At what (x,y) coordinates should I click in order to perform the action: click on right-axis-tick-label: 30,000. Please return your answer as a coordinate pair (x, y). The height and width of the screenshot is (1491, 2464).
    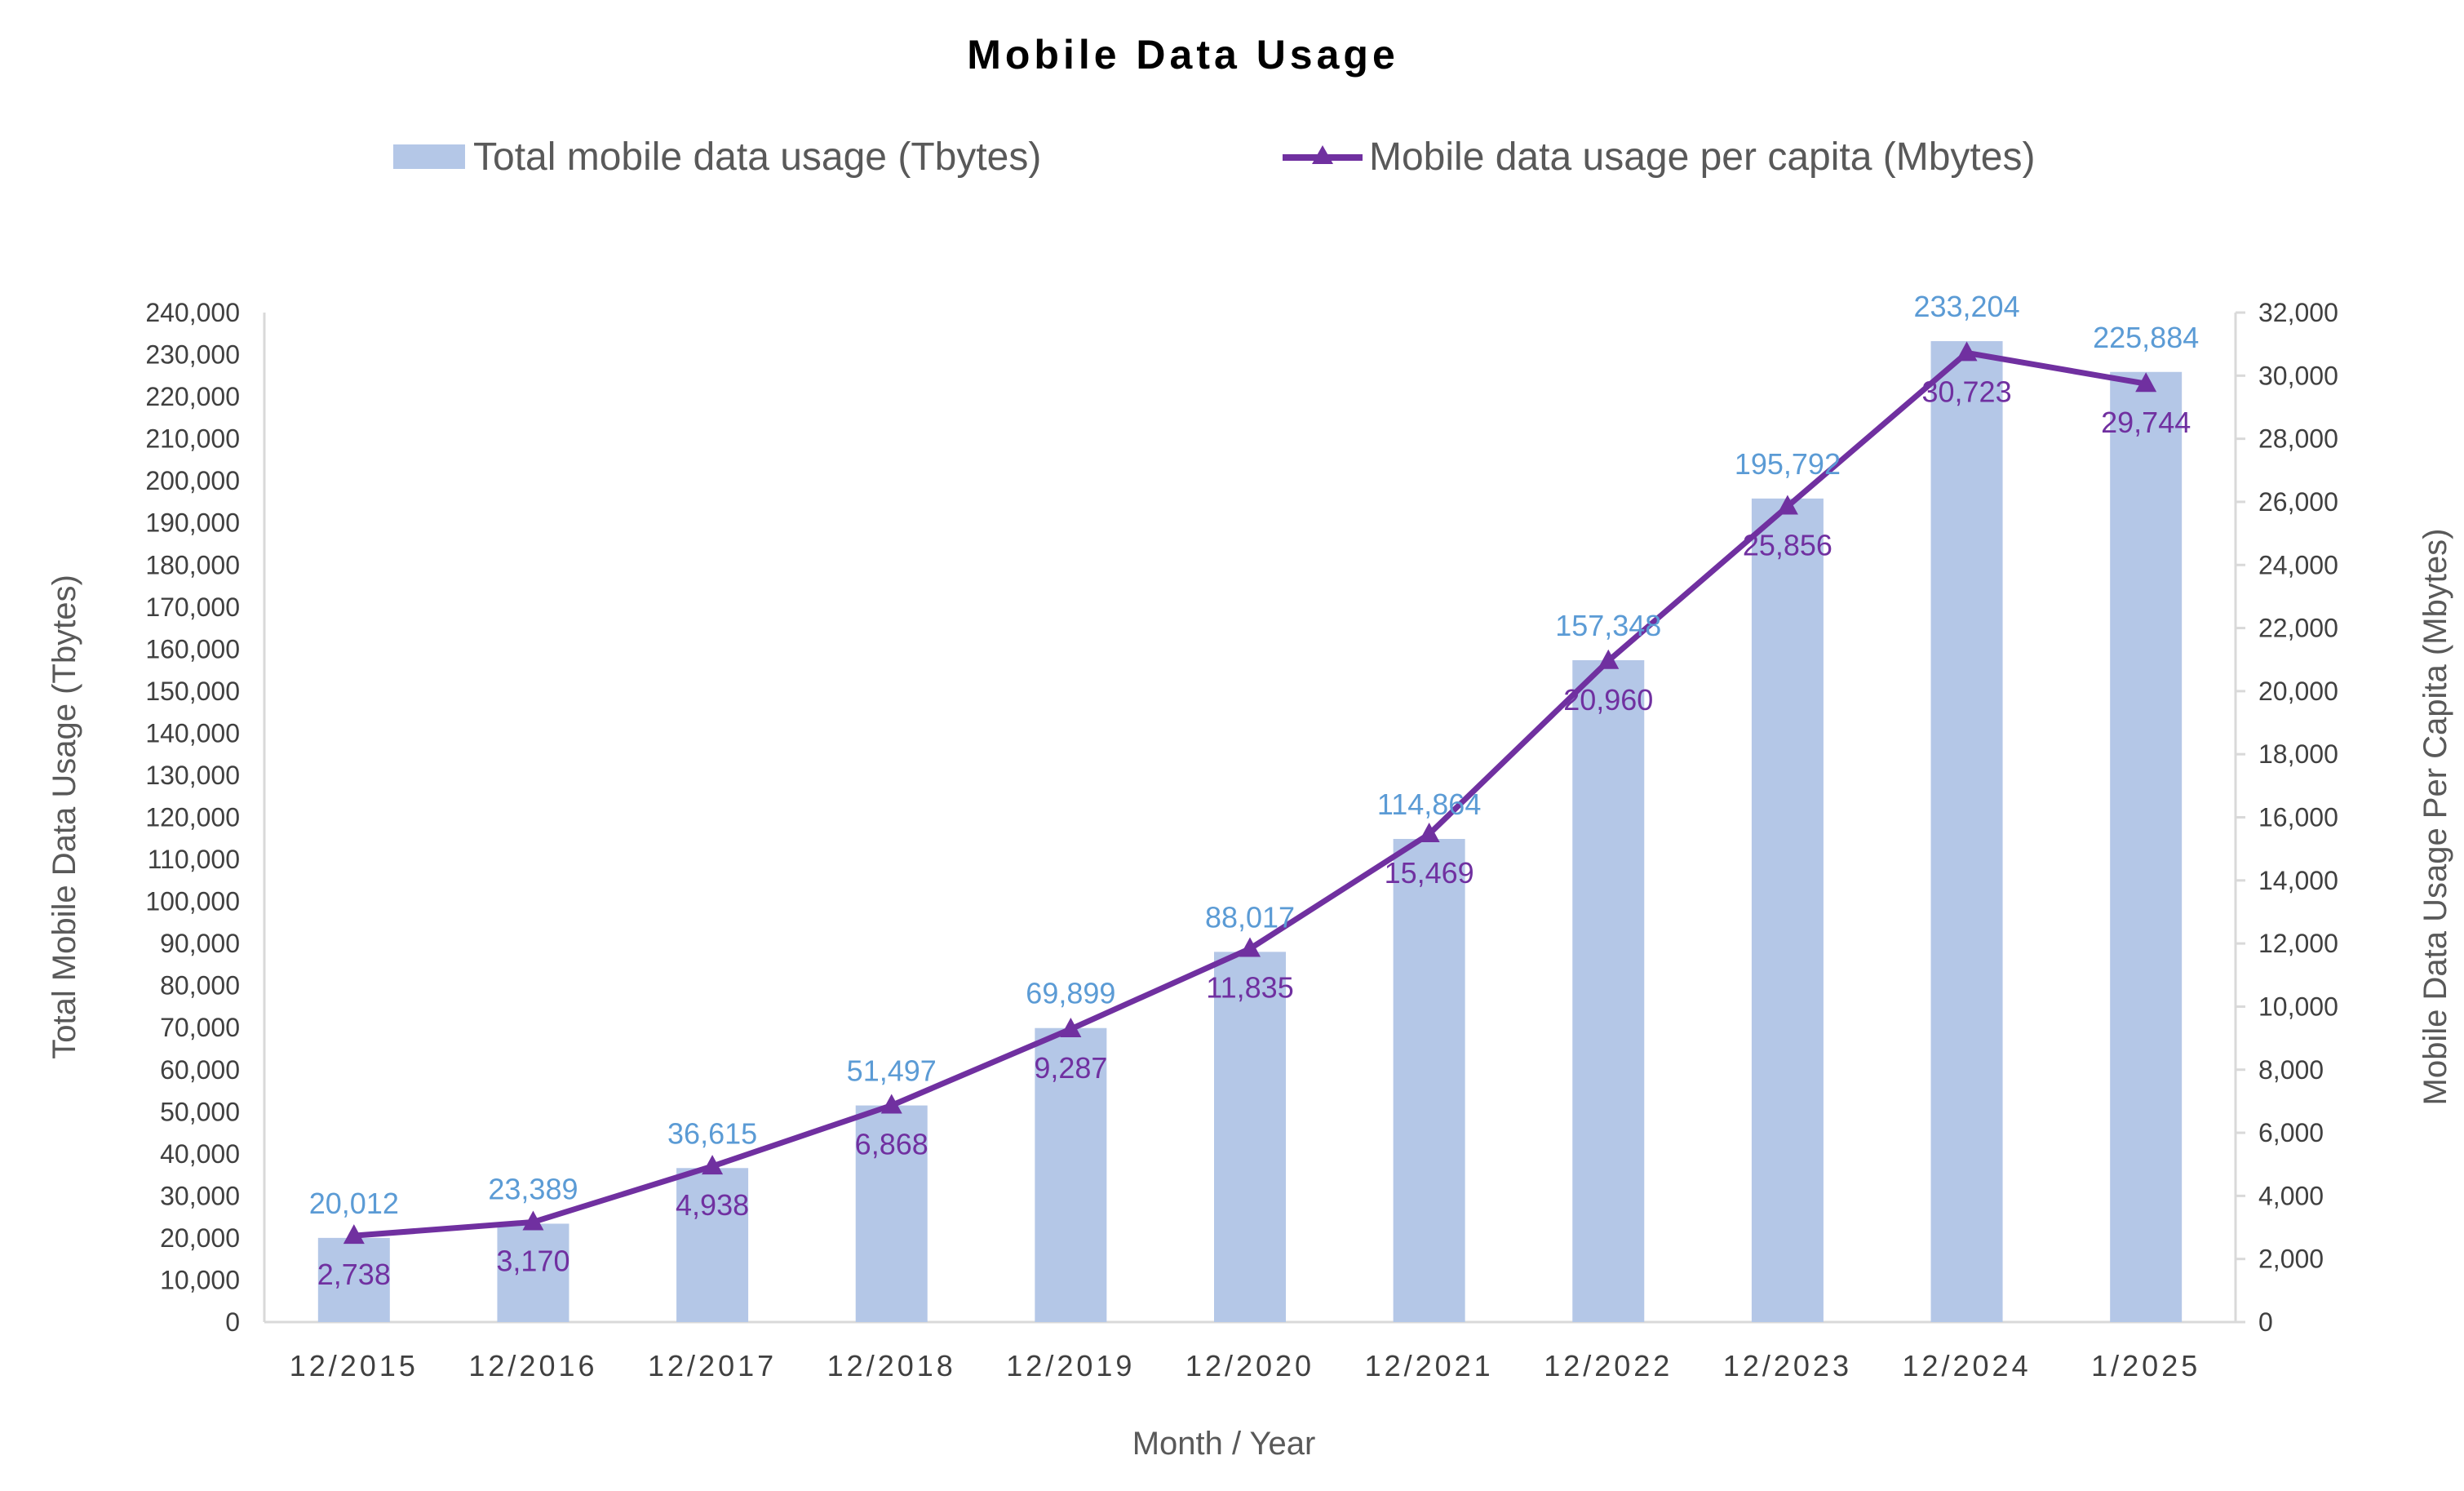
    Looking at the image, I should click on (2298, 375).